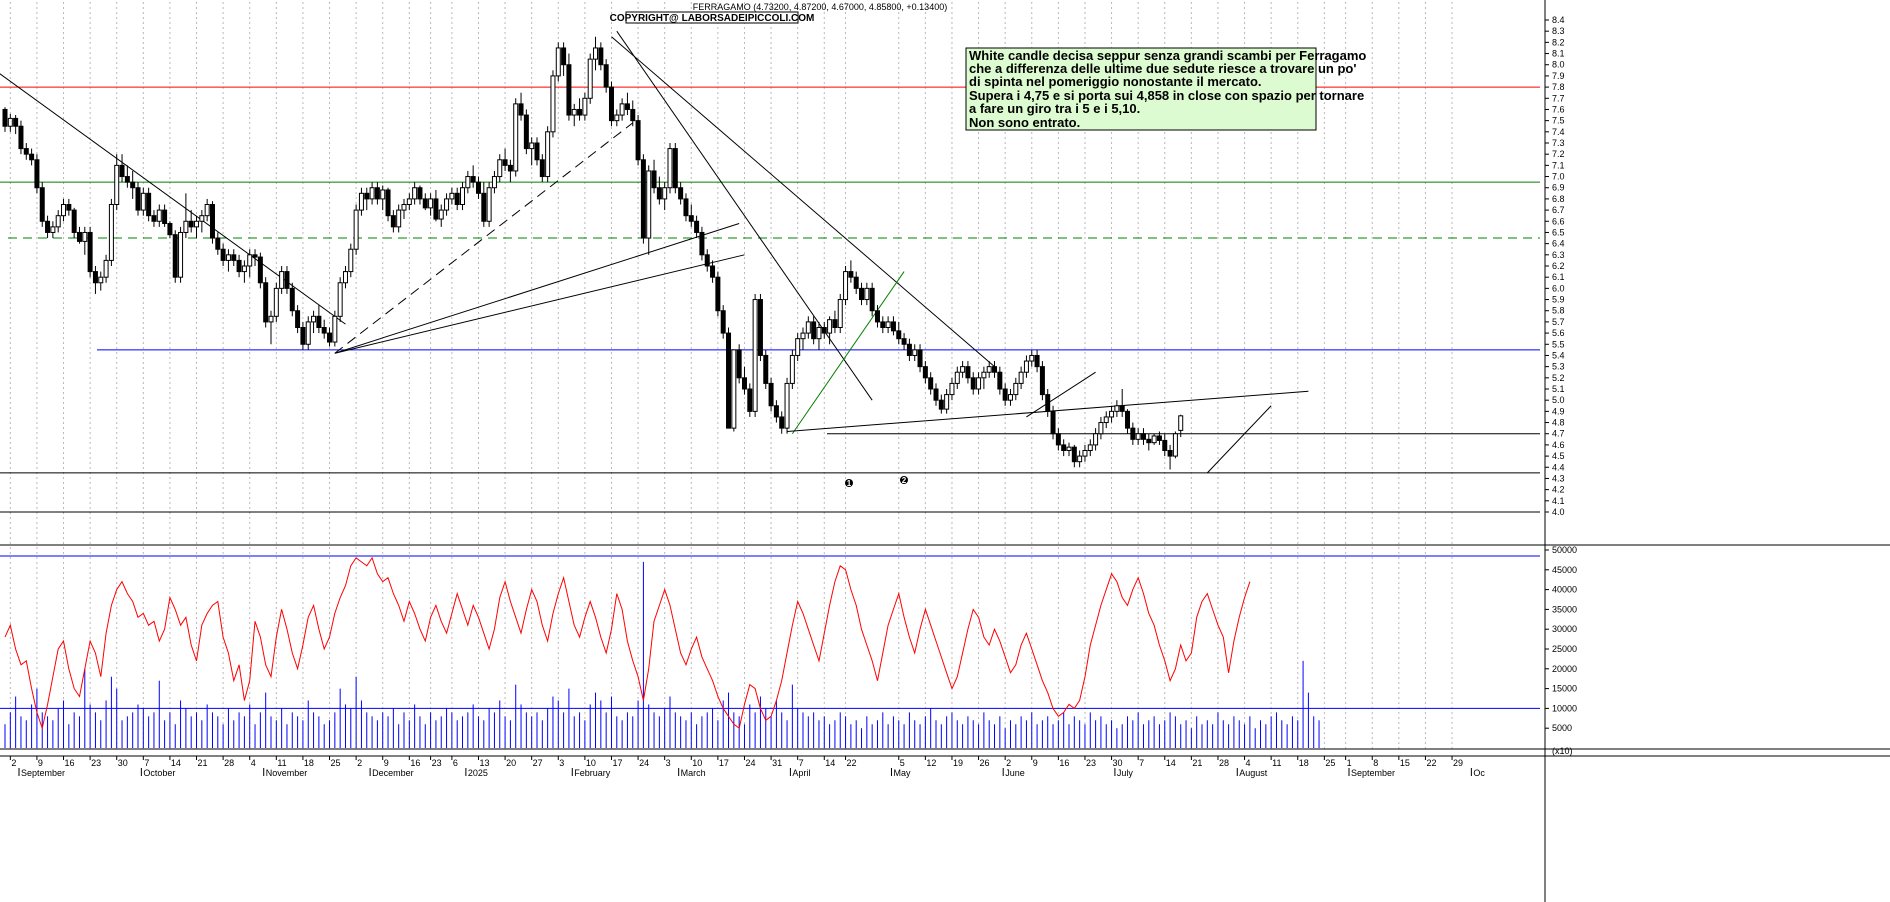  What do you see at coordinates (1479, 773) in the screenshot?
I see `month-label: Oc` at bounding box center [1479, 773].